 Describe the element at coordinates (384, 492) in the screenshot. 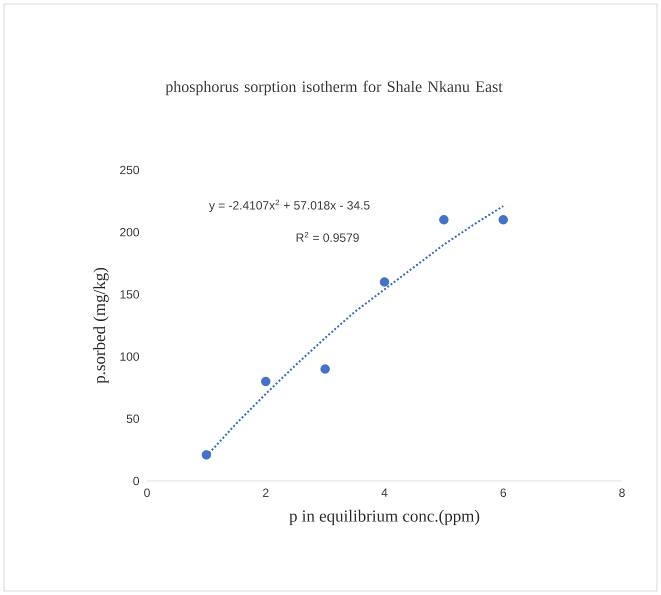

I see `x-tick-label: 4` at that location.